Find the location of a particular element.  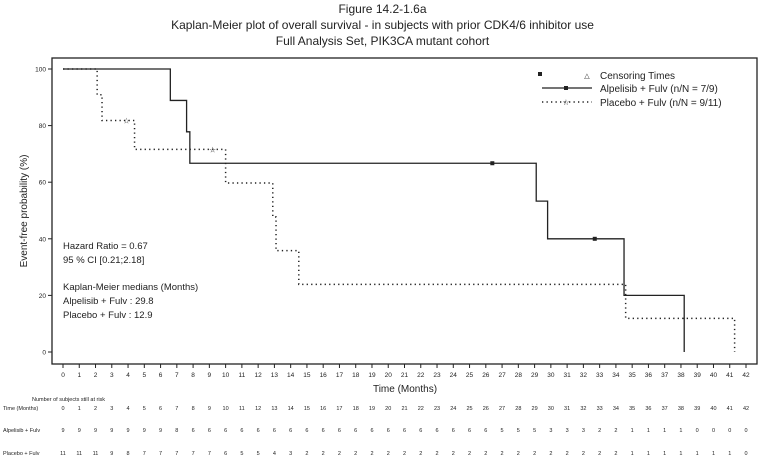

x-tick-label: 30 is located at coordinates (551, 375).